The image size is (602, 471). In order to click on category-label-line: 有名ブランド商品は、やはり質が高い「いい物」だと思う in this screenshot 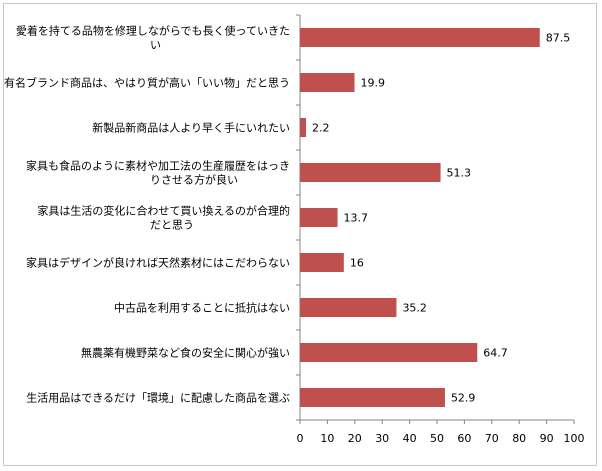, I will do `click(147, 83)`.